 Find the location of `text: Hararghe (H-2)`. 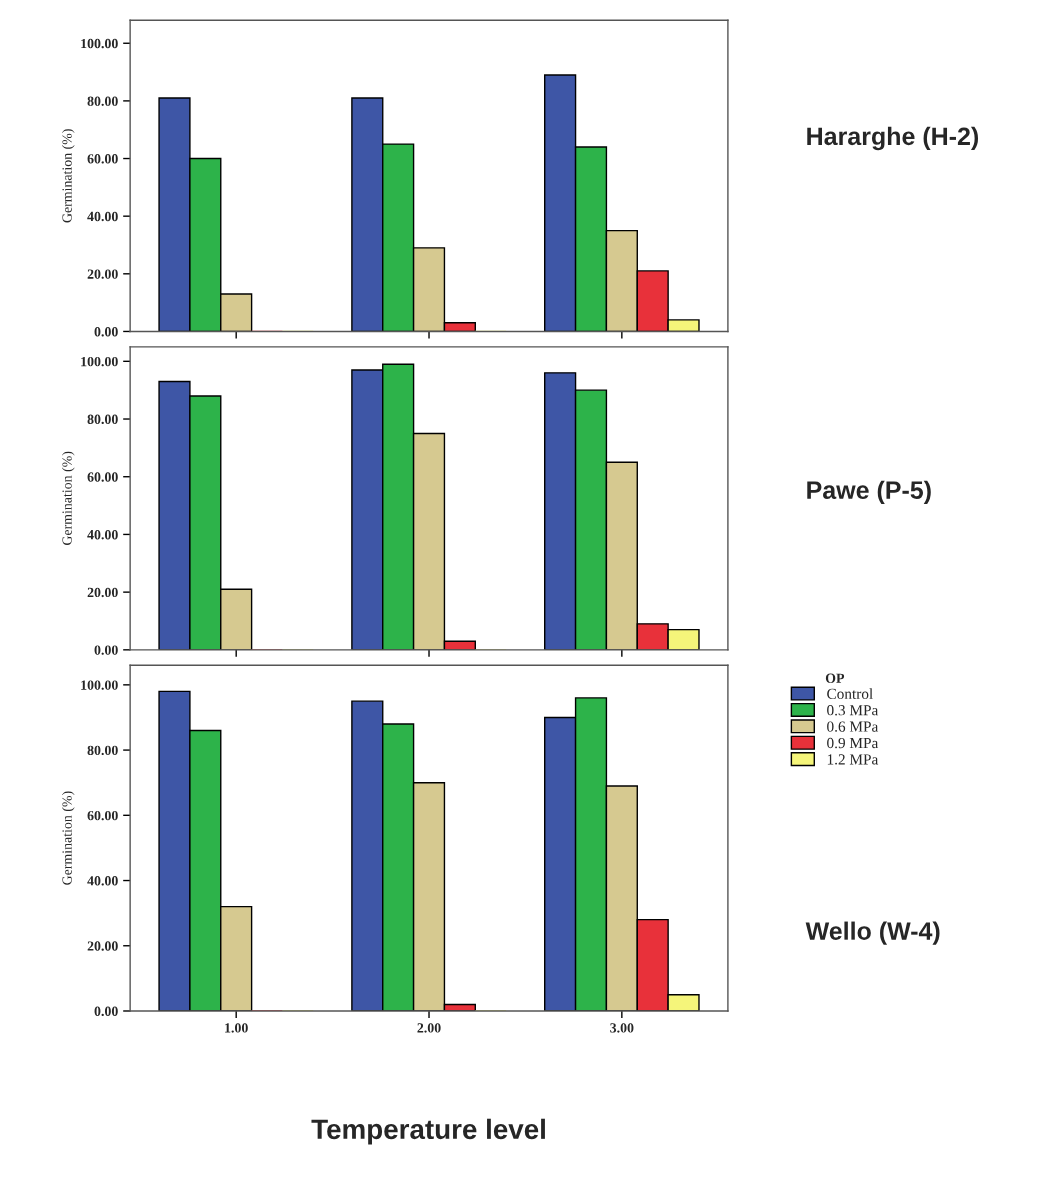

text: Hararghe (H-2) is located at coordinates (893, 138).